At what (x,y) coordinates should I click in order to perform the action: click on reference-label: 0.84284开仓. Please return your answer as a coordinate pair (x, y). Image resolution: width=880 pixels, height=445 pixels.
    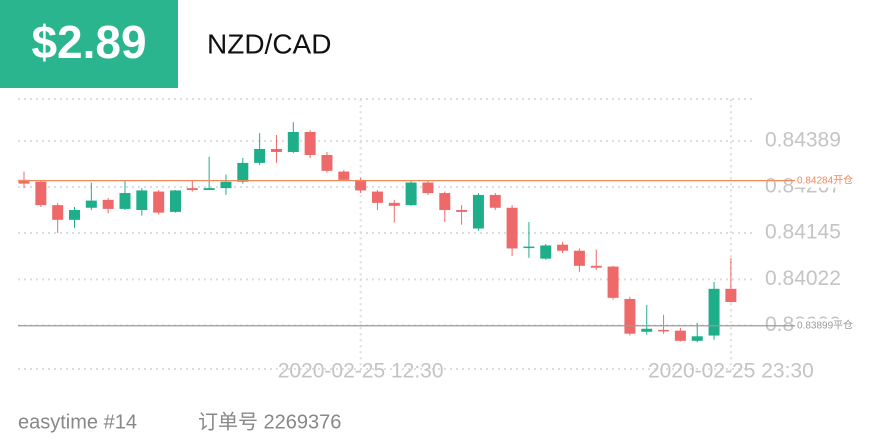
    Looking at the image, I should click on (825, 179).